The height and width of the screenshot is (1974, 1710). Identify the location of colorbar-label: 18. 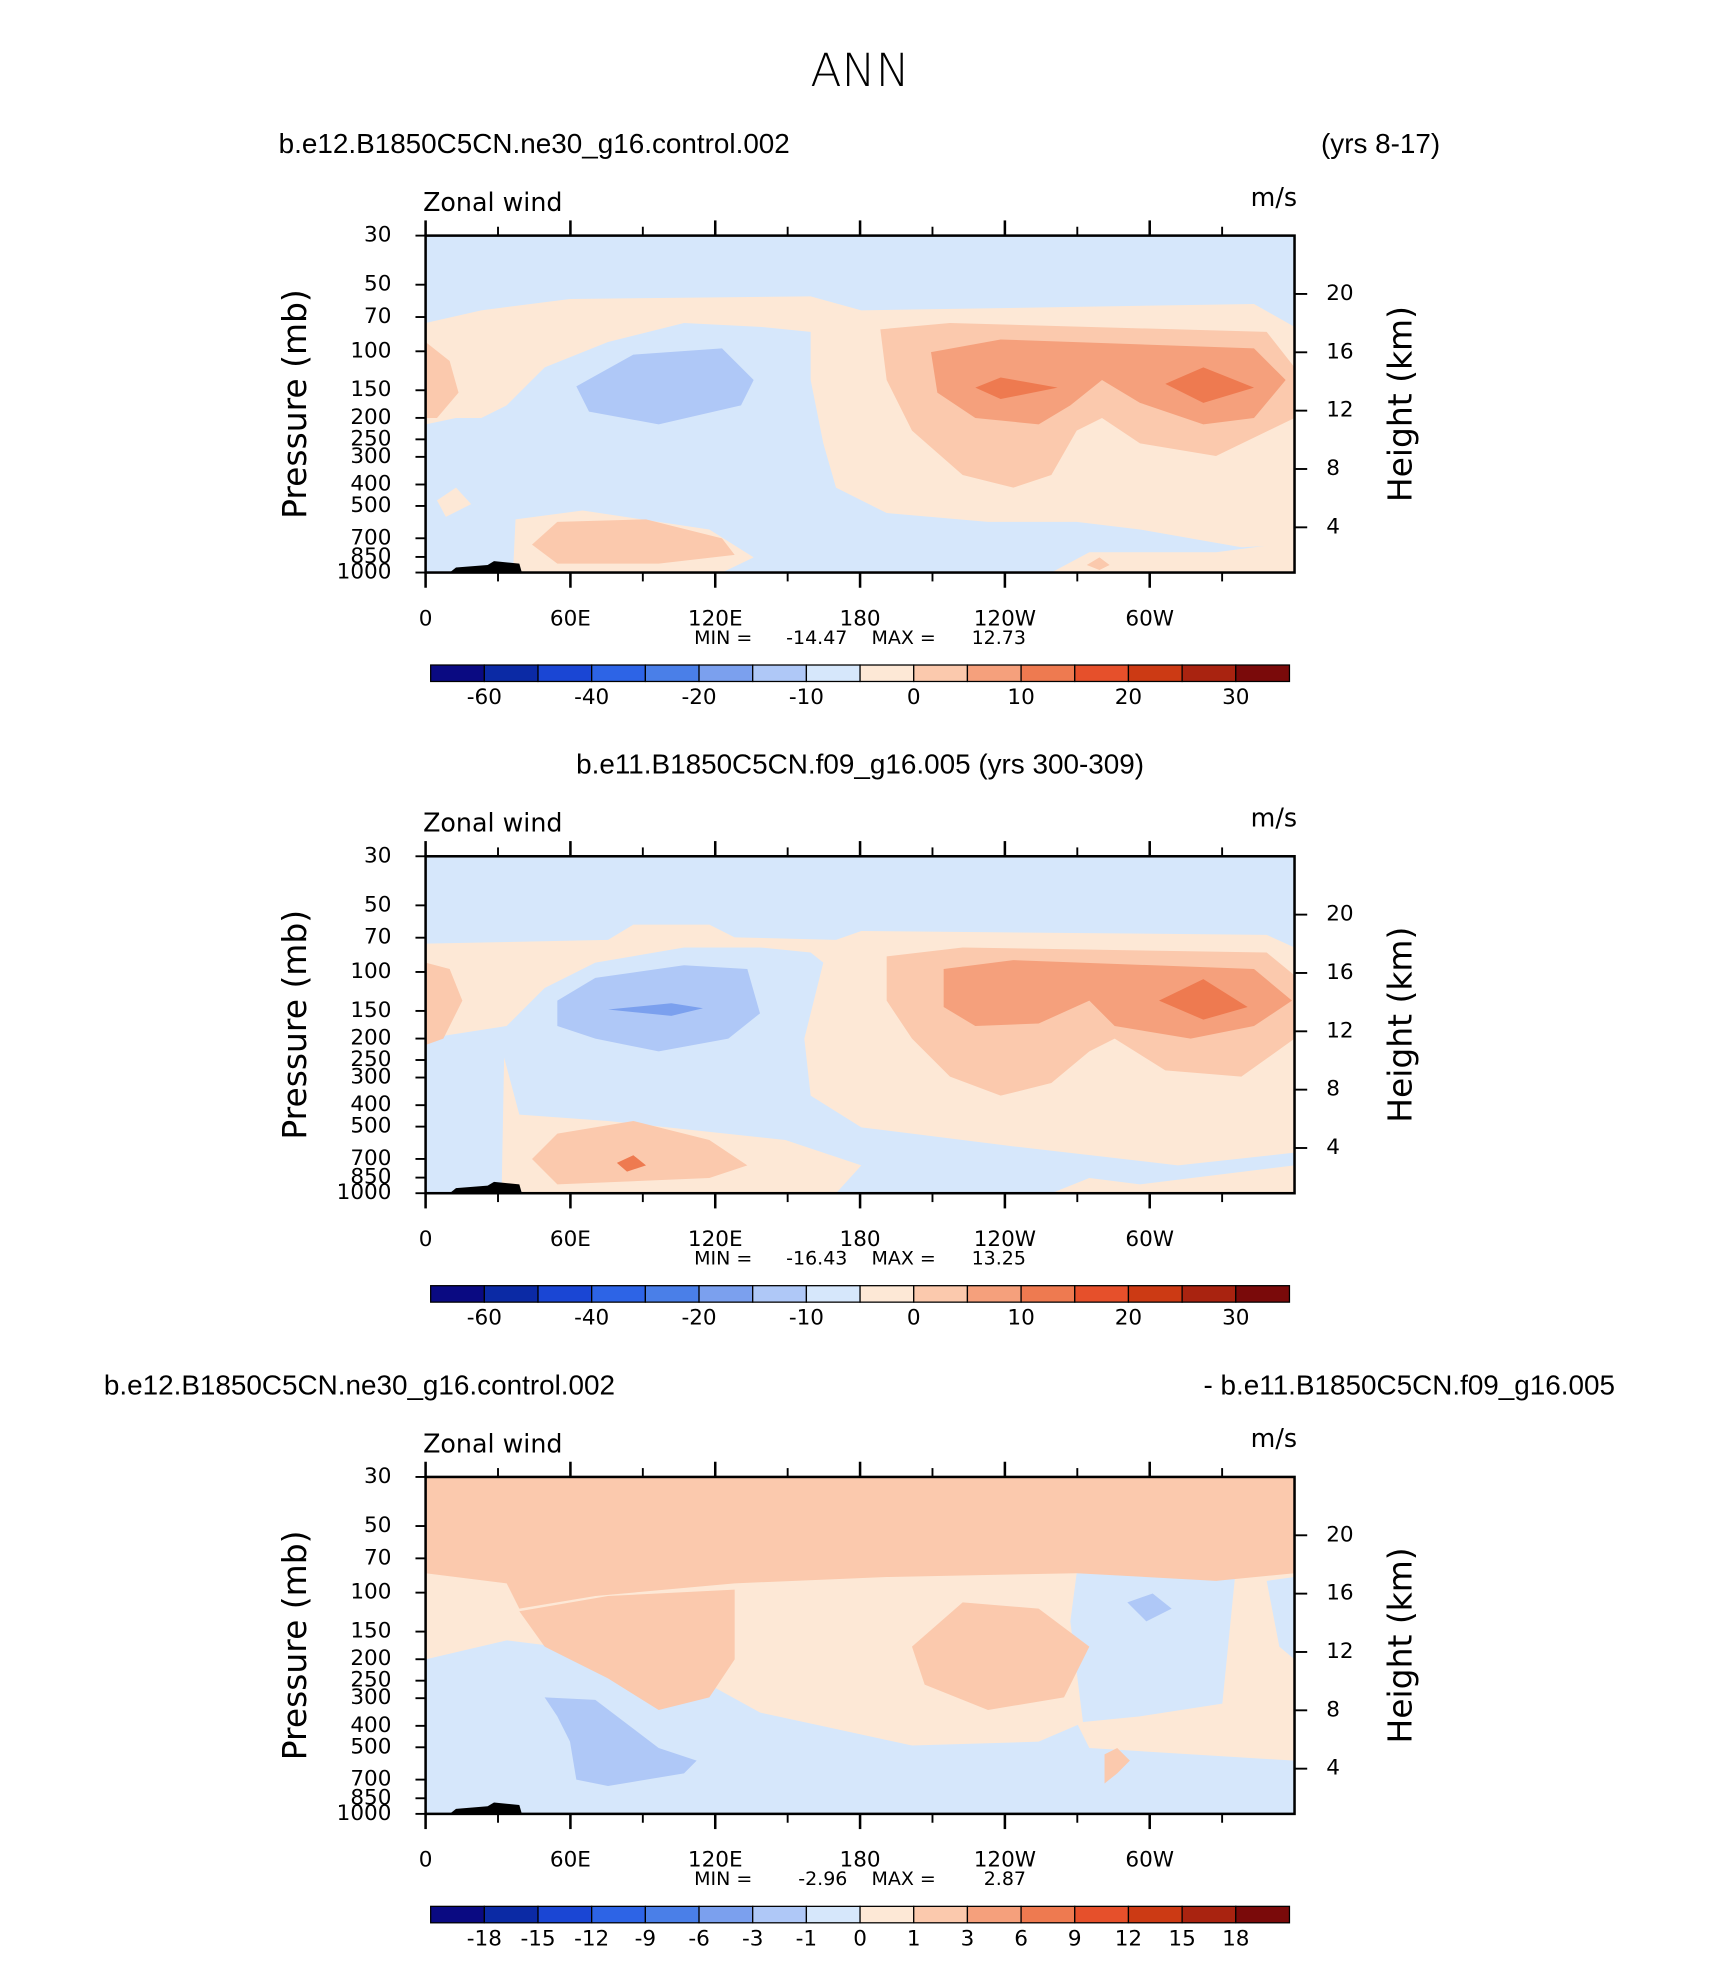
(1235, 1938).